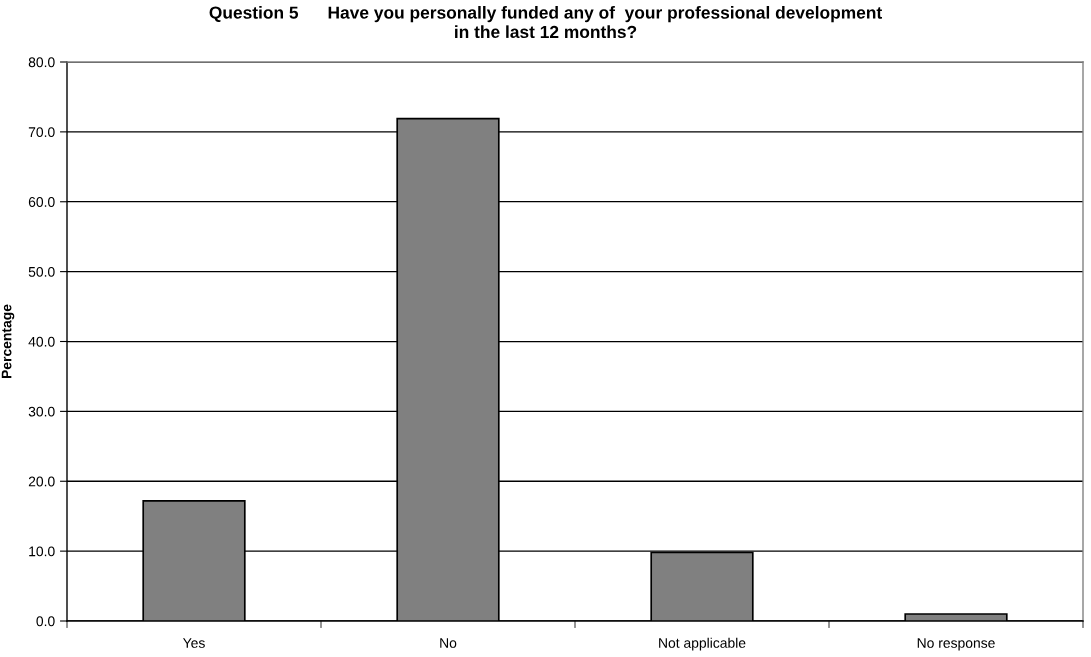 Image resolution: width=1091 pixels, height=657 pixels. What do you see at coordinates (41, 271) in the screenshot?
I see `y-tick-label: 50.0` at bounding box center [41, 271].